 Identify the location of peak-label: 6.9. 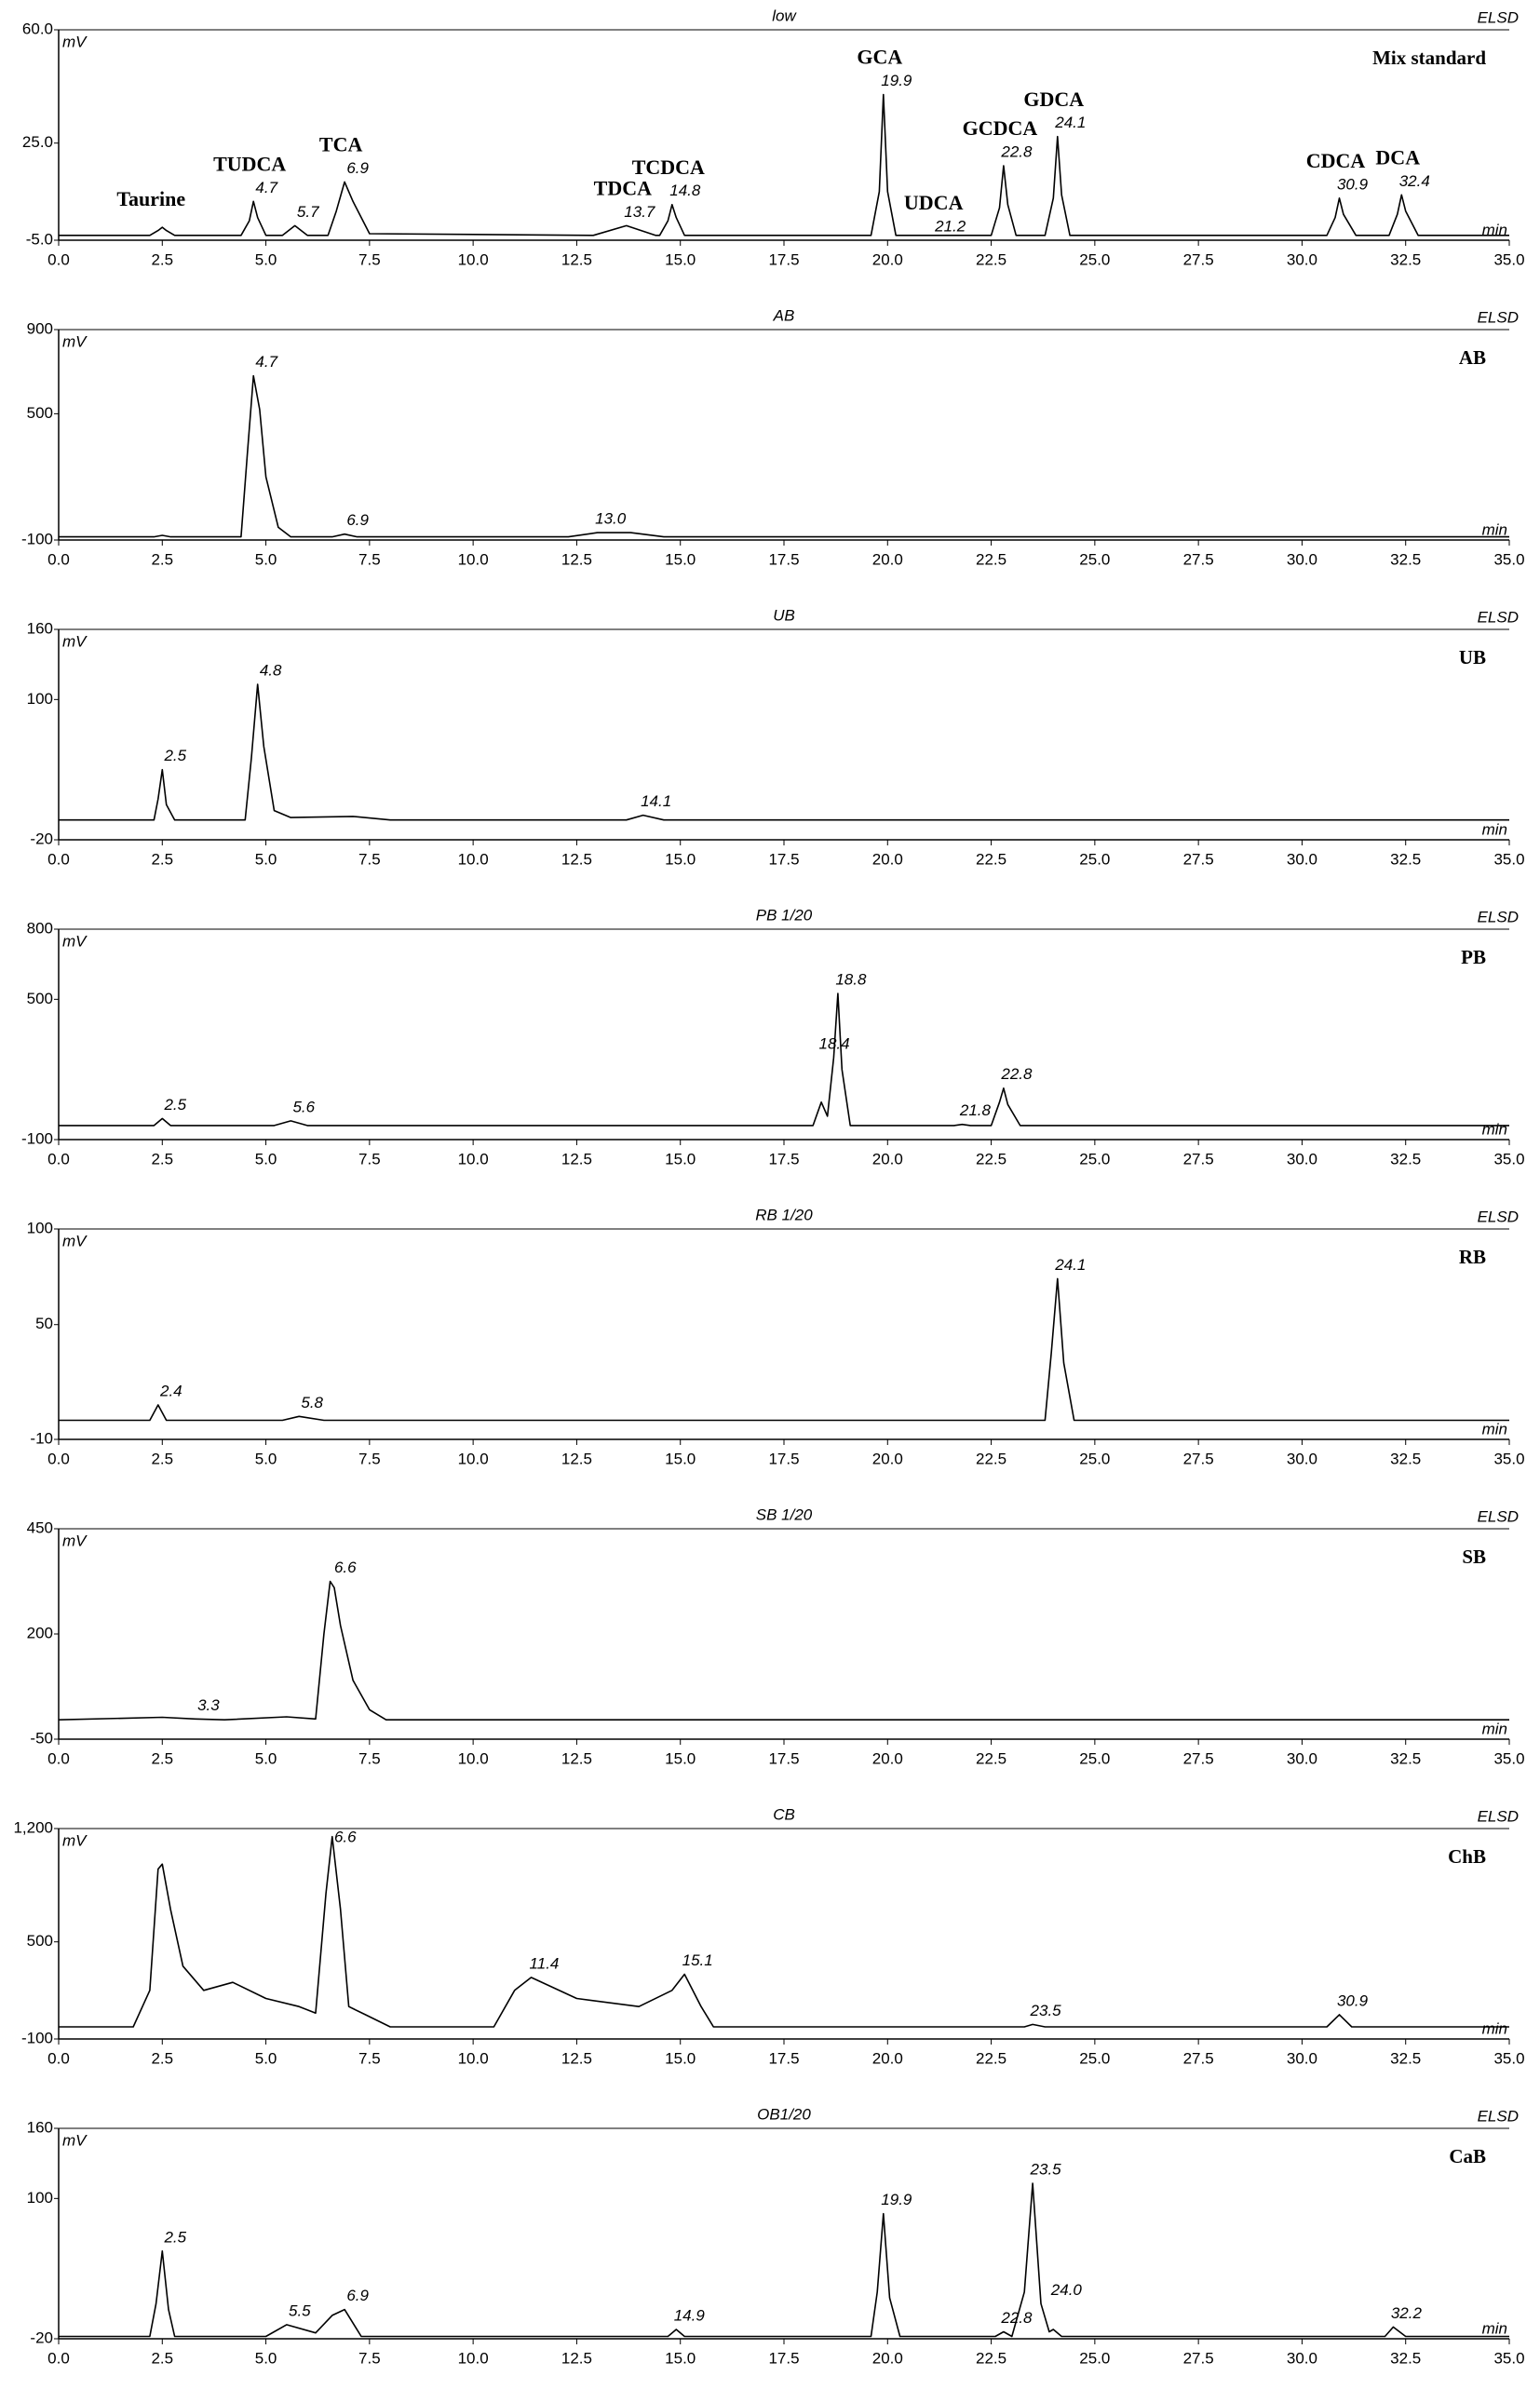
(357, 520).